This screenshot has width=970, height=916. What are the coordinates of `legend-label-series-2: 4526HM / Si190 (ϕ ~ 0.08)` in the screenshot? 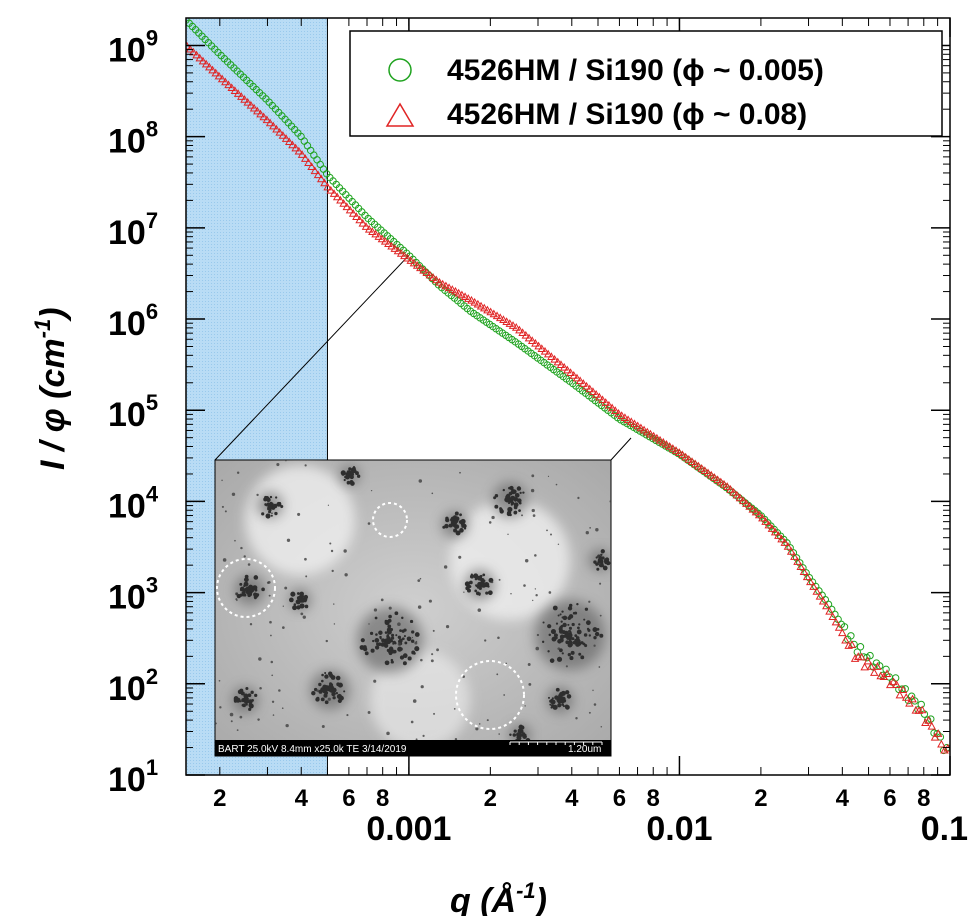 It's located at (627, 114).